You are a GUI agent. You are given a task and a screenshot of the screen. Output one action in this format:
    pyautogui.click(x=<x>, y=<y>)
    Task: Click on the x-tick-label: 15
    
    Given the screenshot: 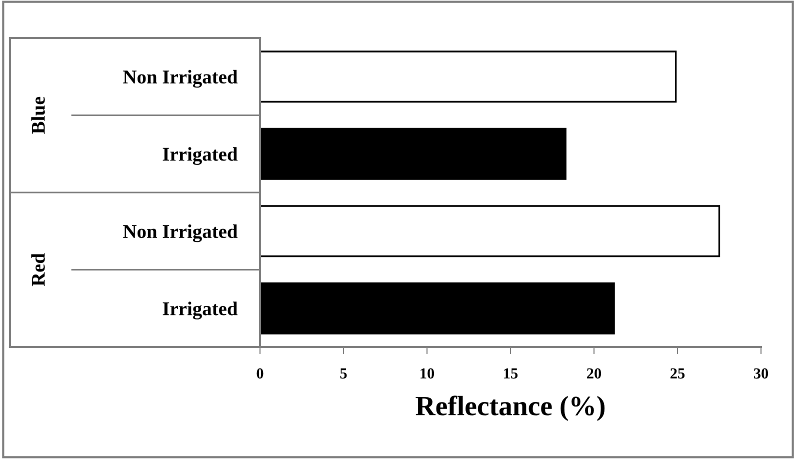 What is the action you would take?
    pyautogui.click(x=511, y=373)
    